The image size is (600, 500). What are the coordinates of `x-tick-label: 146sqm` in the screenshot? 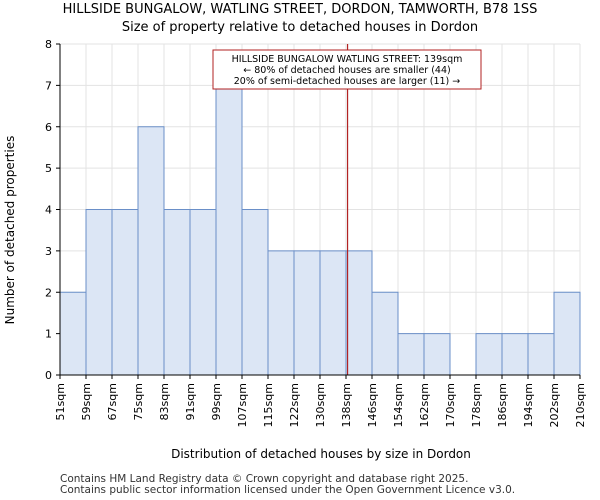 It's located at (372, 405).